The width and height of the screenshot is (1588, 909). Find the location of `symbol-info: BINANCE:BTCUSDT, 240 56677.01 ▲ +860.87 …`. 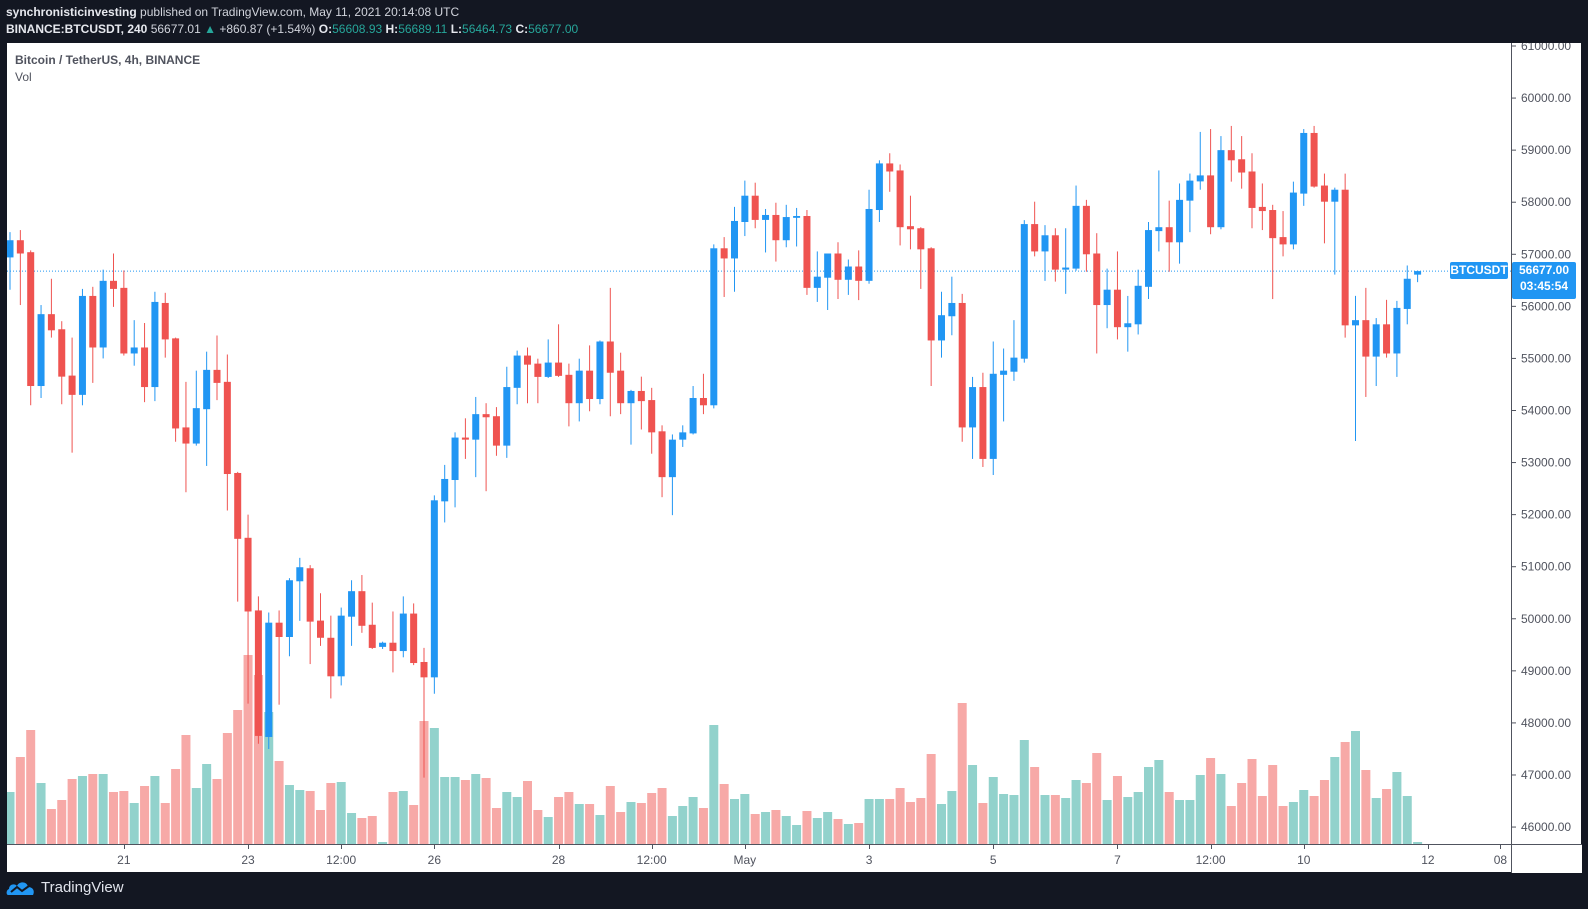

symbol-info: BINANCE:BTCUSDT, 240 56677.01 ▲ +860.87 … is located at coordinates (292, 29).